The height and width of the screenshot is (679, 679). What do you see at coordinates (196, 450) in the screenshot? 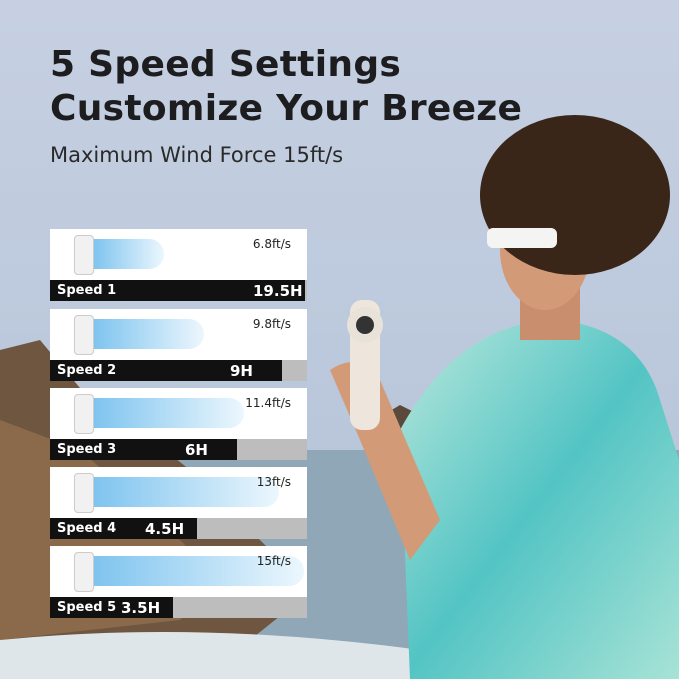
I see `runtime-label: 6H` at bounding box center [196, 450].